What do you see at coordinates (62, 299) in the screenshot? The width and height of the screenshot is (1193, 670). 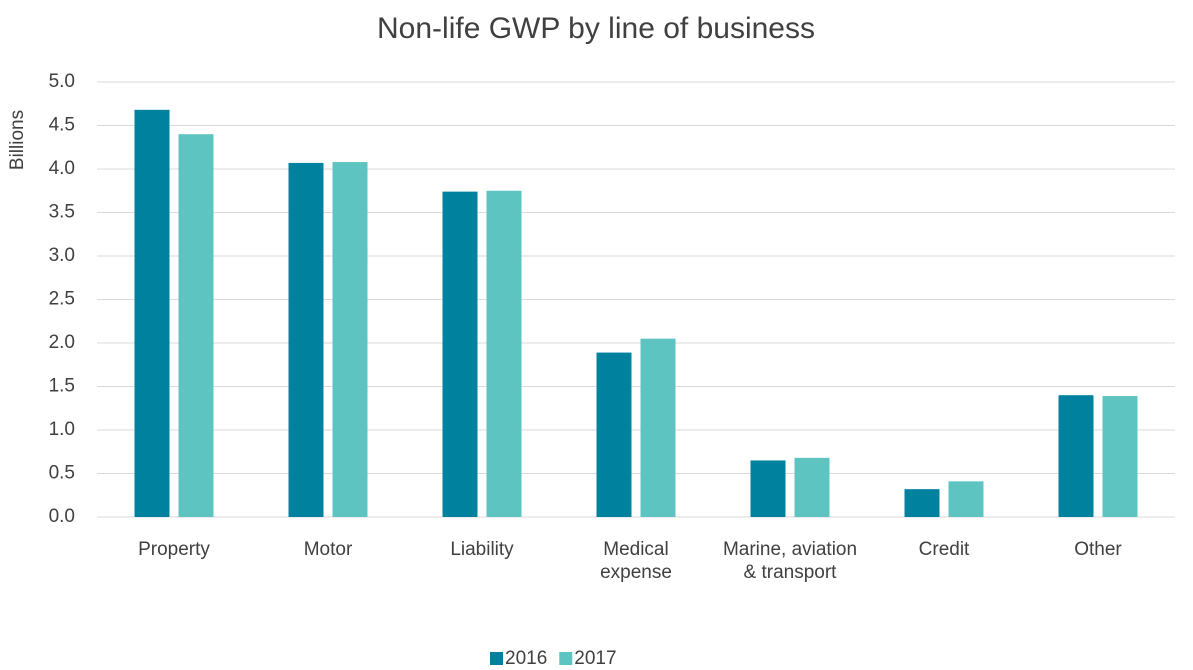 I see `y-tick-label: 2.5` at bounding box center [62, 299].